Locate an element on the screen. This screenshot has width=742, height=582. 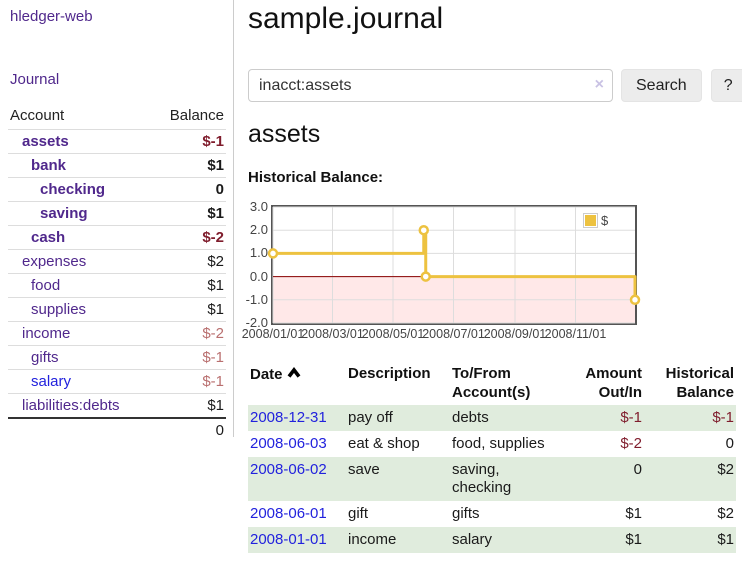
transactions-column-header: Amount Out/In is located at coordinates (613, 383).